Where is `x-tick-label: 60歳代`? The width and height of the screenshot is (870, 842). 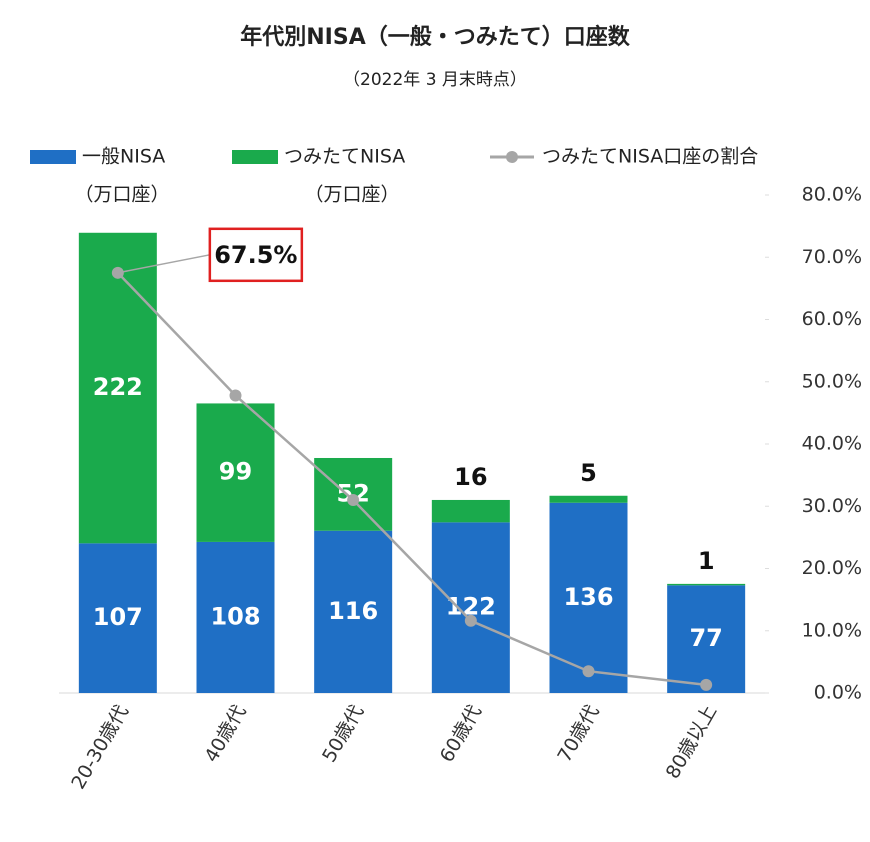
x-tick-label: 60歳代 is located at coordinates (461, 733).